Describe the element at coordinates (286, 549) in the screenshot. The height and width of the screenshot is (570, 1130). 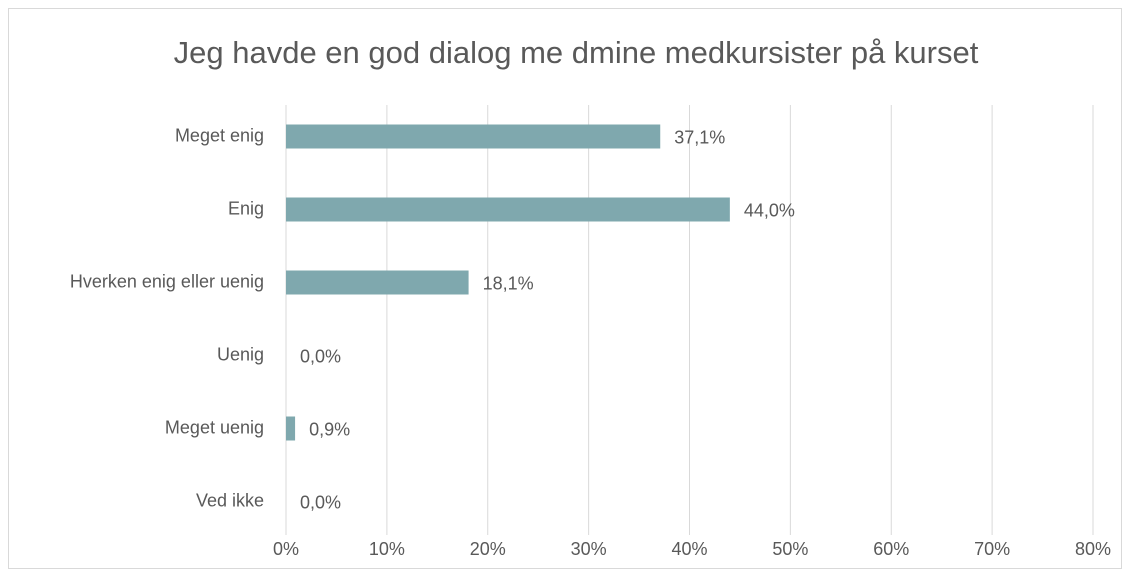
I see `x-tick-label: 0%` at that location.